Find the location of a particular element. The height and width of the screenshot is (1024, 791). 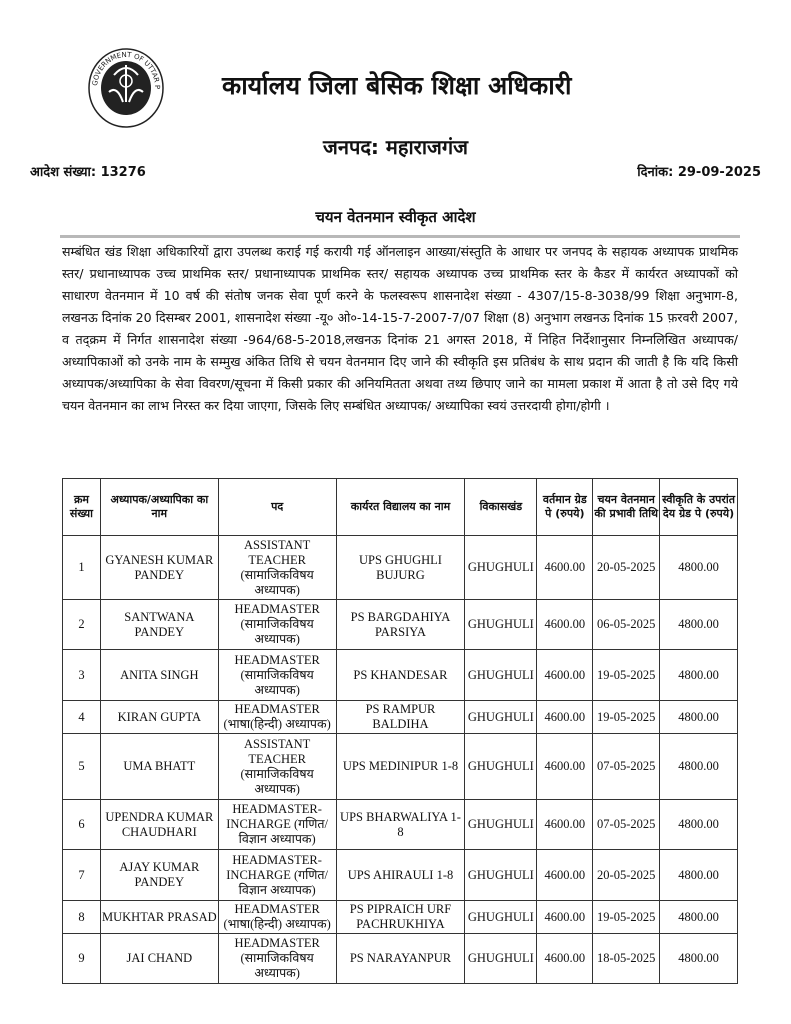

cell-serial: 6 is located at coordinates (81, 824).